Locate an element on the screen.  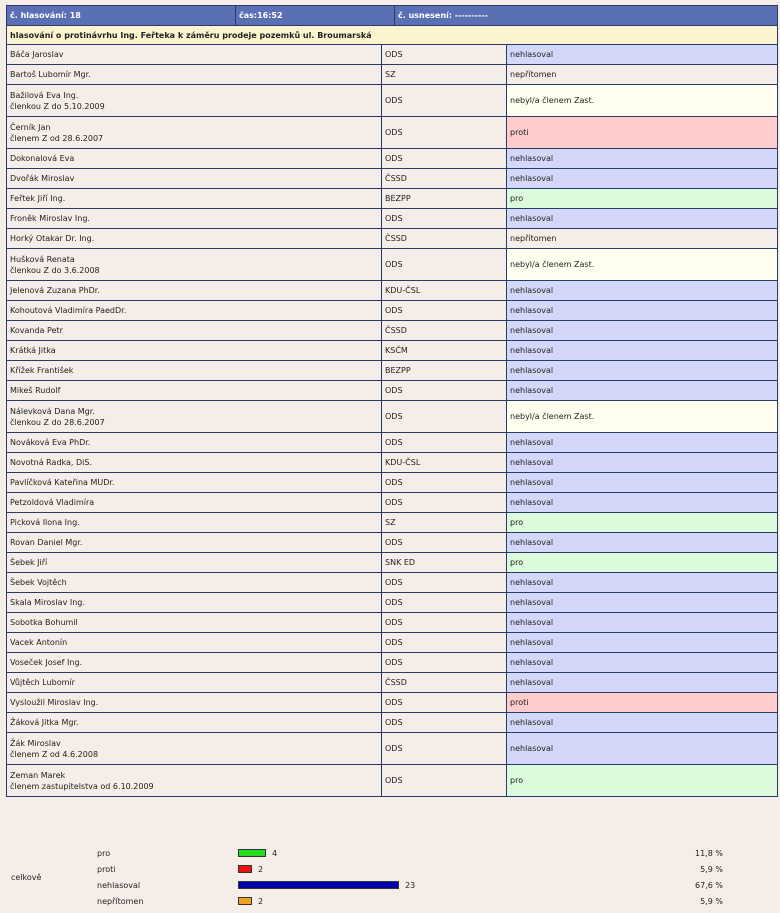
member-name: Nálevková Dana Mgr. is located at coordinates (52, 411).